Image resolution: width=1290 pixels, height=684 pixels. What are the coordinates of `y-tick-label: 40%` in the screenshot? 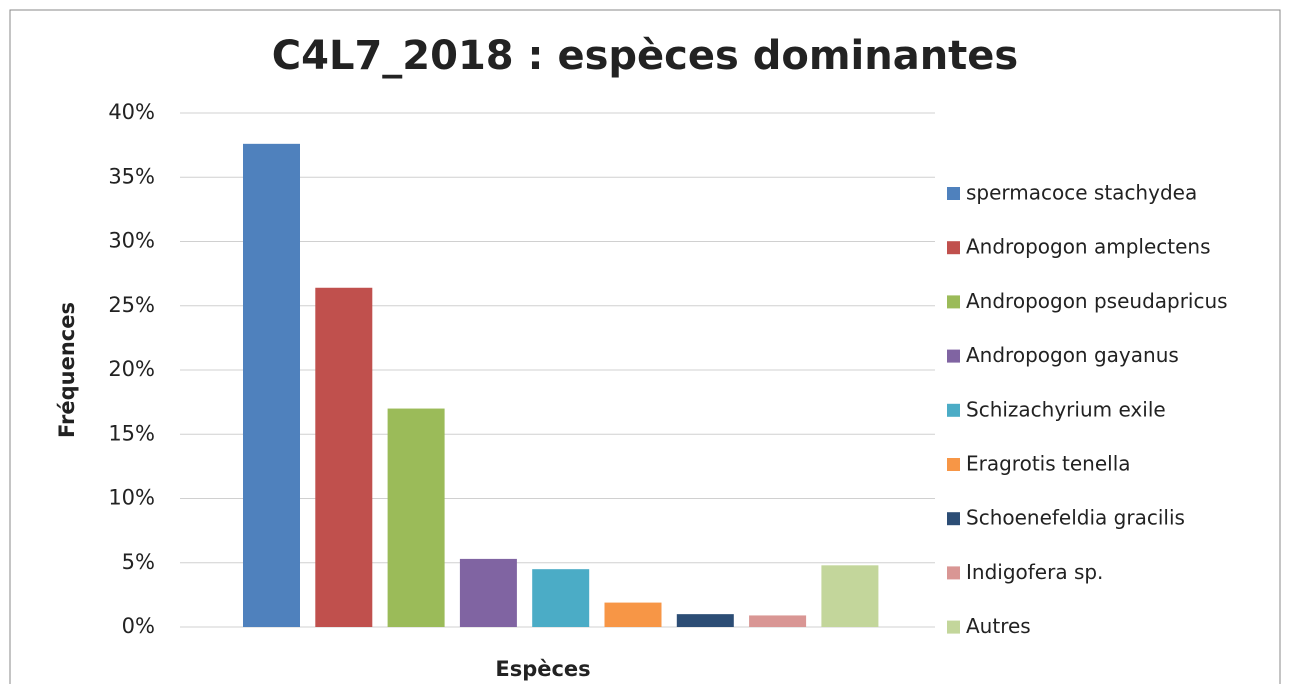 It's located at (131, 112).